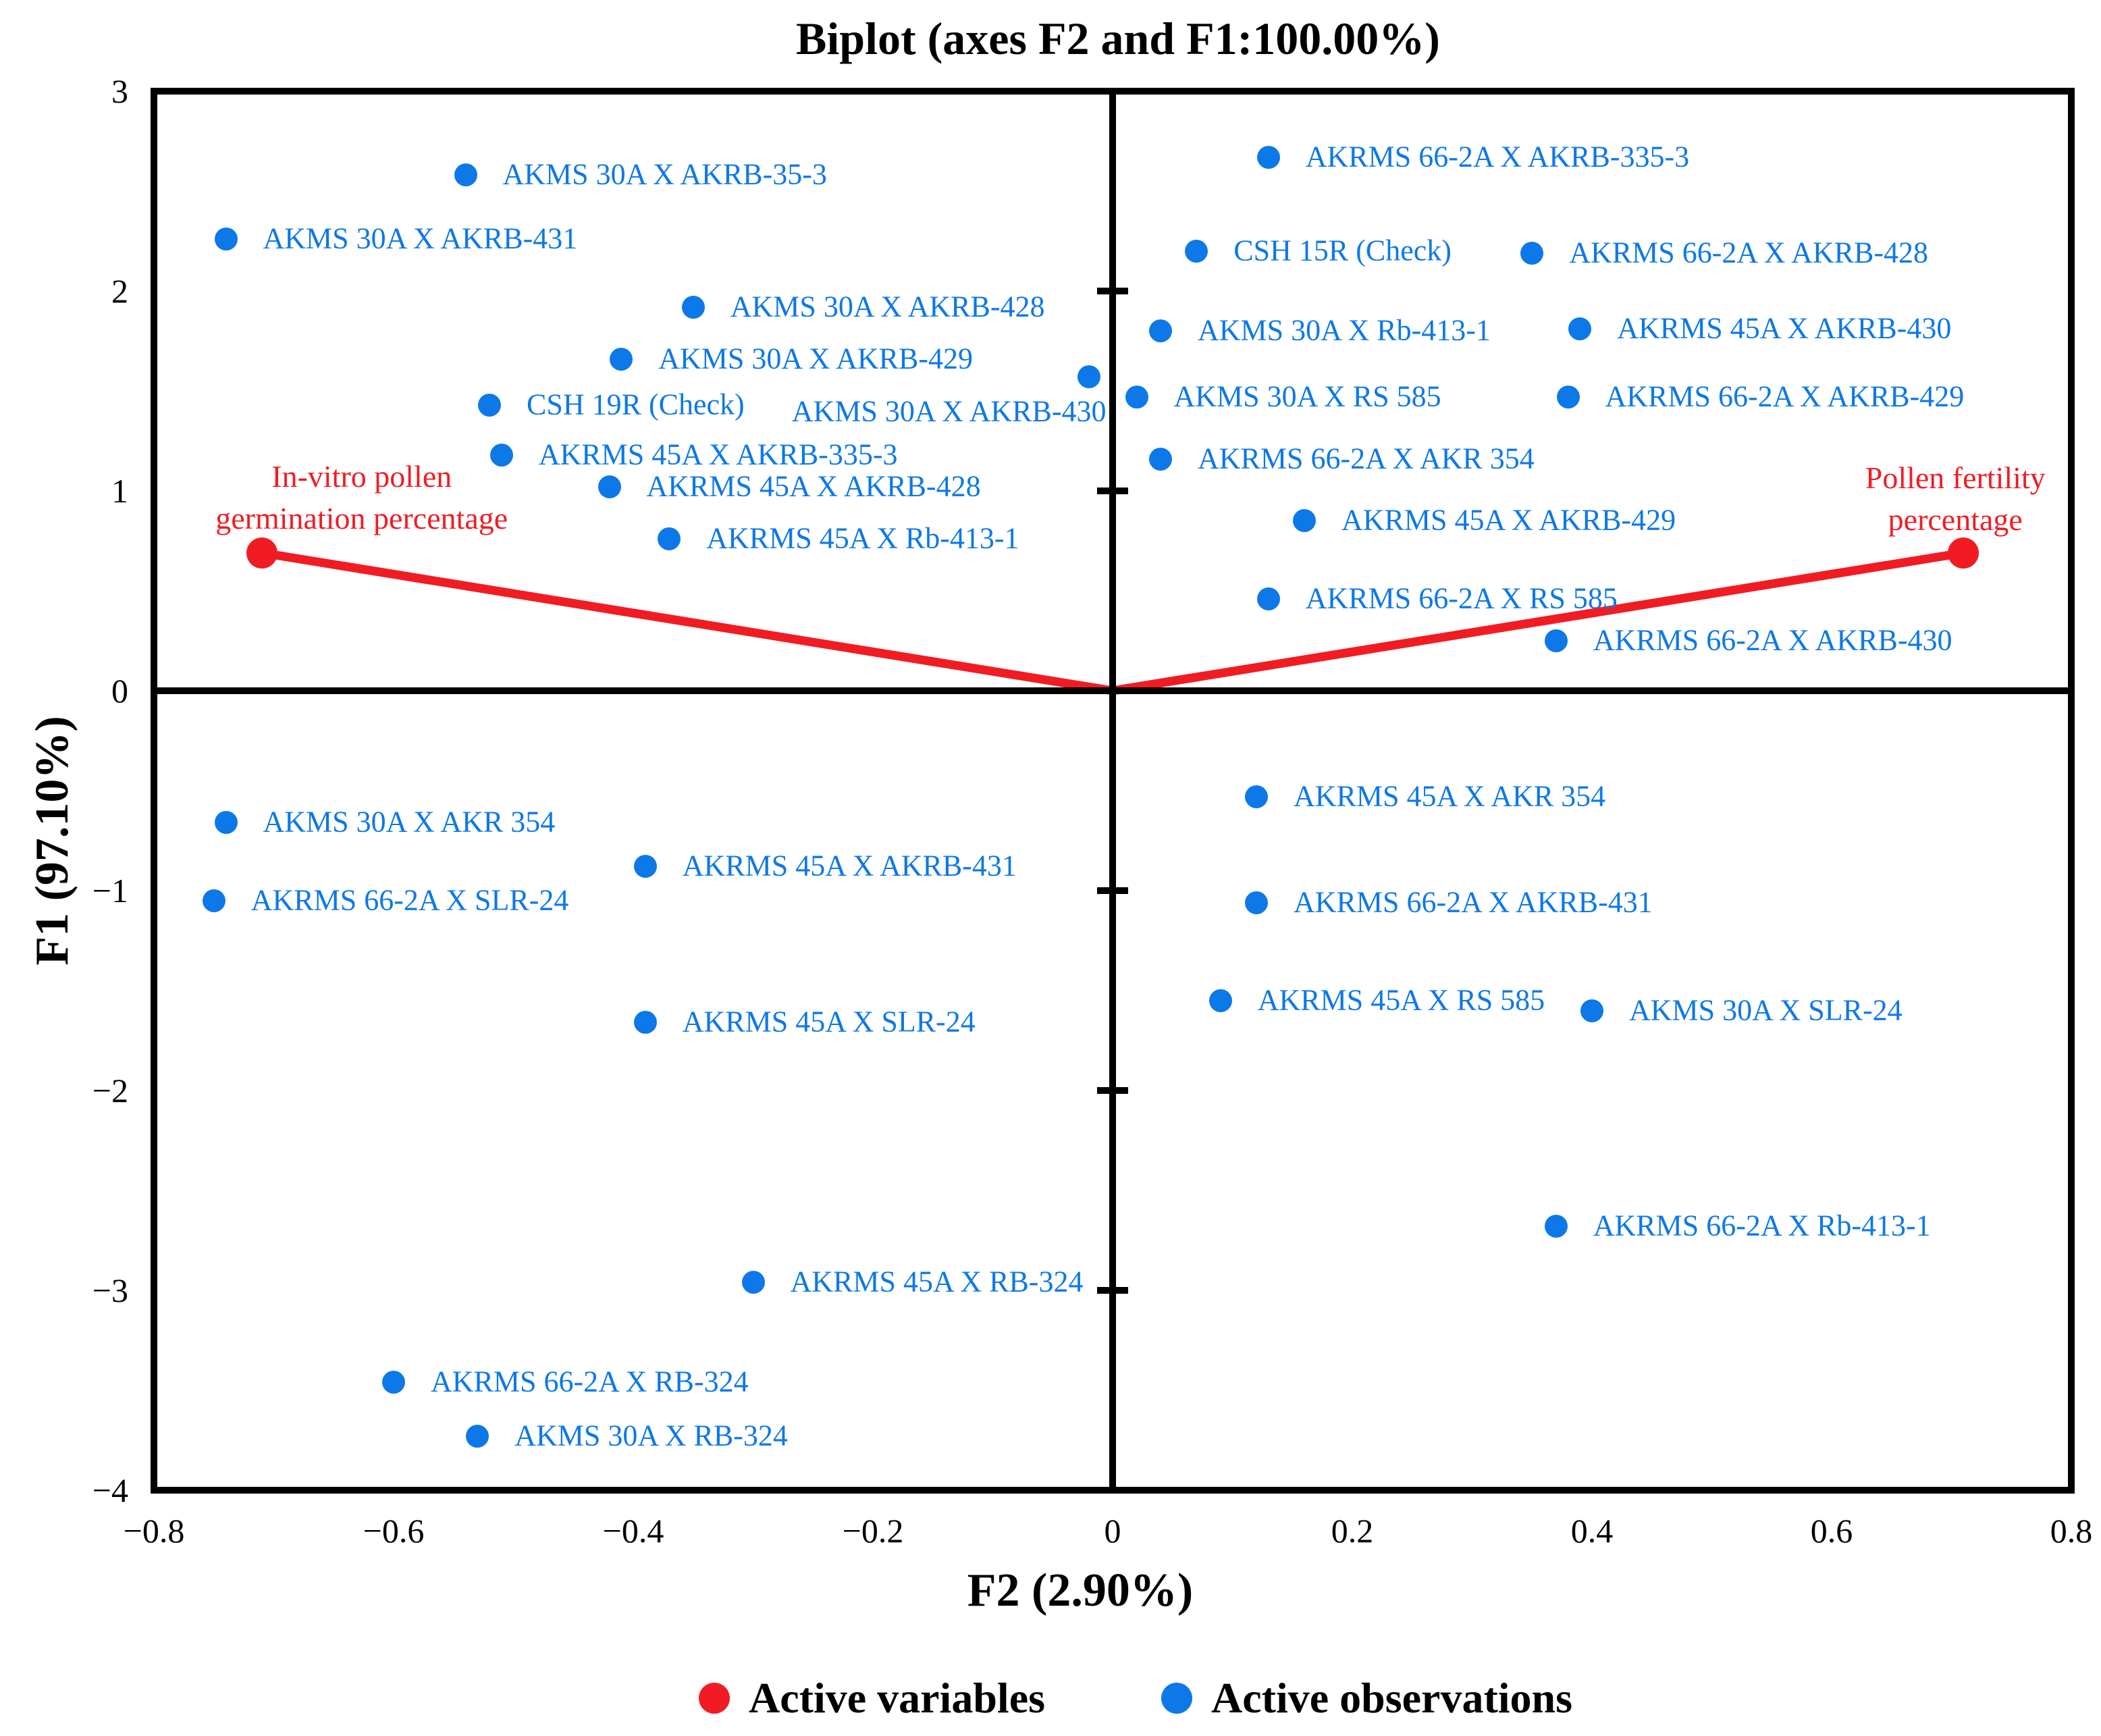 Image resolution: width=2101 pixels, height=1736 pixels. I want to click on x-axis-tick-label: 0.4, so click(1592, 1531).